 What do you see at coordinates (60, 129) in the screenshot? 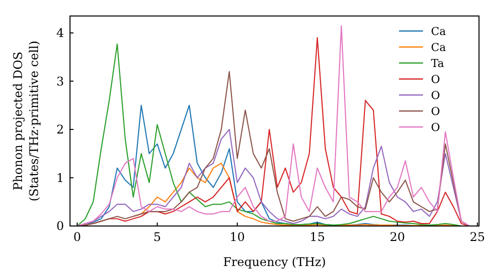
I see `y-tick-label: 2` at bounding box center [60, 129].